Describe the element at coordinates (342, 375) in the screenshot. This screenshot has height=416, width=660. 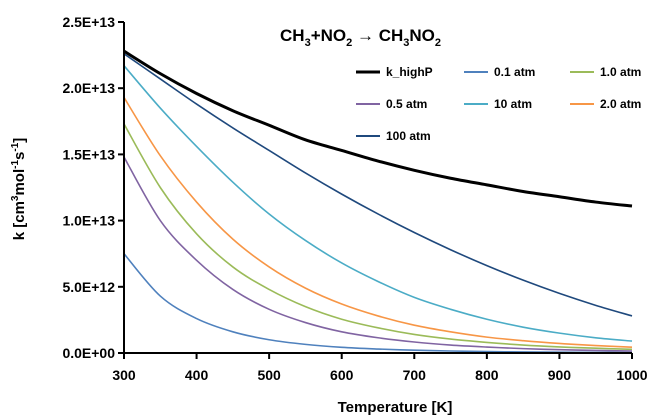
I see `x-tick-label: 600` at that location.